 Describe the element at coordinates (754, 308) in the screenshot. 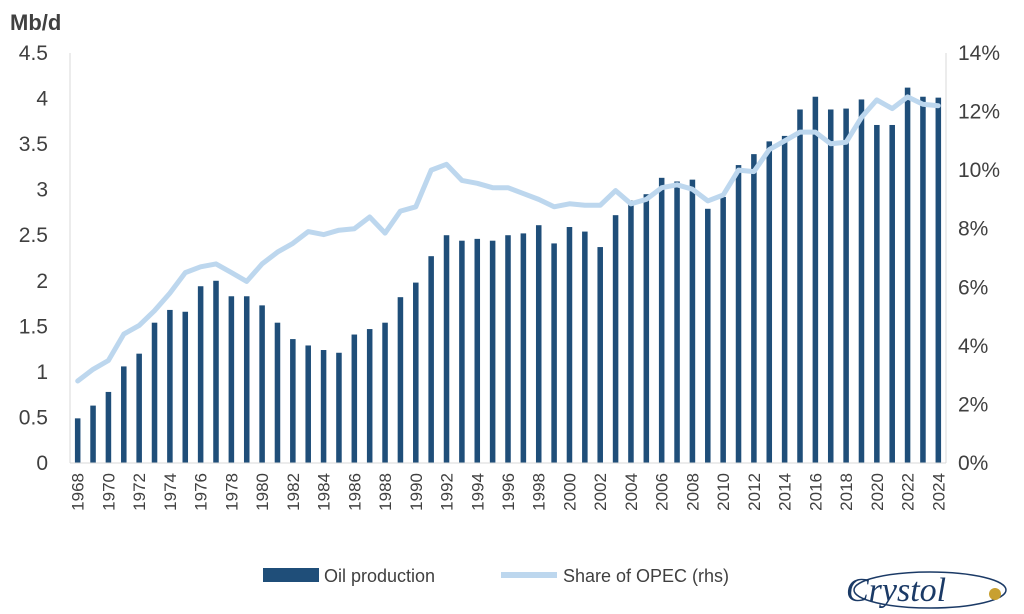

I see `bar-oil-production-2012` at that location.